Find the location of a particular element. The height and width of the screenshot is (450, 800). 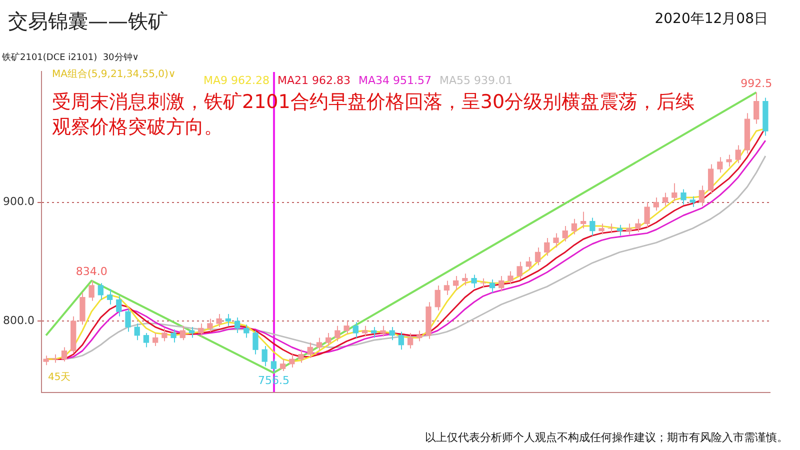

text: MA9 962.28 is located at coordinates (236, 80).